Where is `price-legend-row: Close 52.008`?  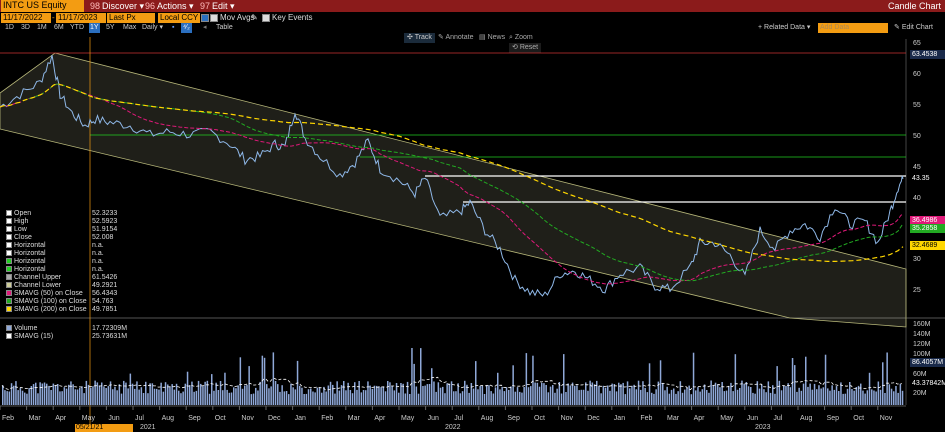
price-legend-row: Close 52.008 is located at coordinates (61, 238).